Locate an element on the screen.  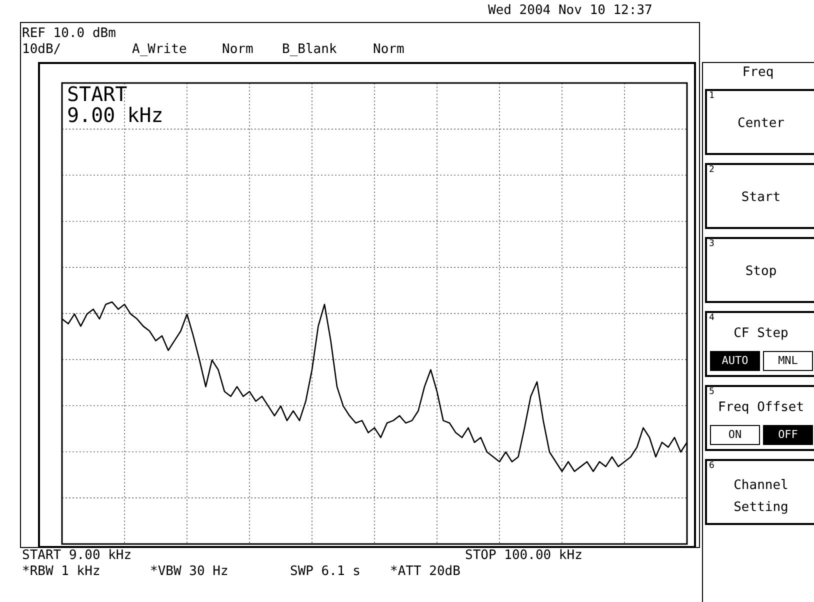
text: *ATT 20dB is located at coordinates (425, 571).